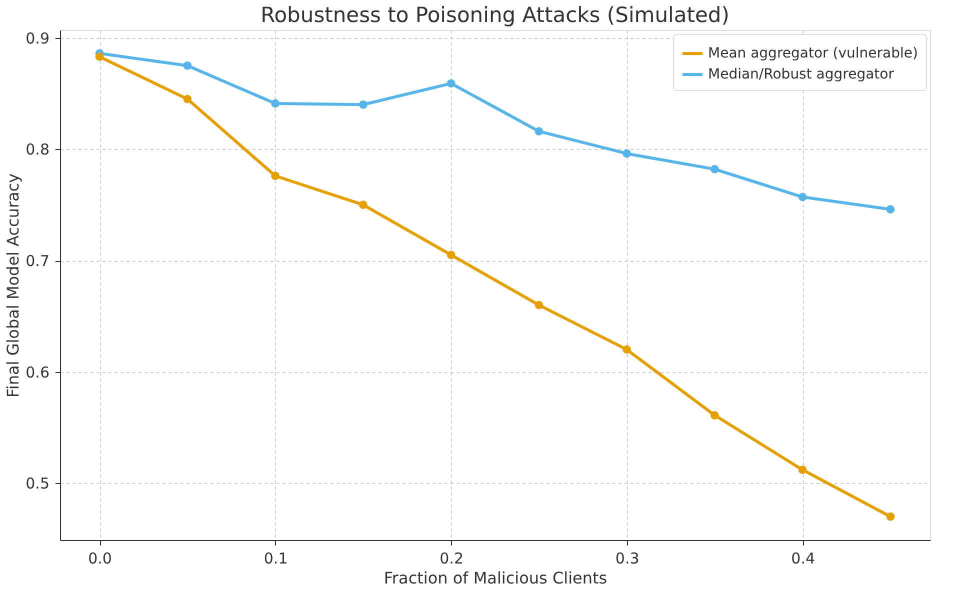  What do you see at coordinates (803, 559) in the screenshot?
I see `x-tick-label: 0.4` at bounding box center [803, 559].